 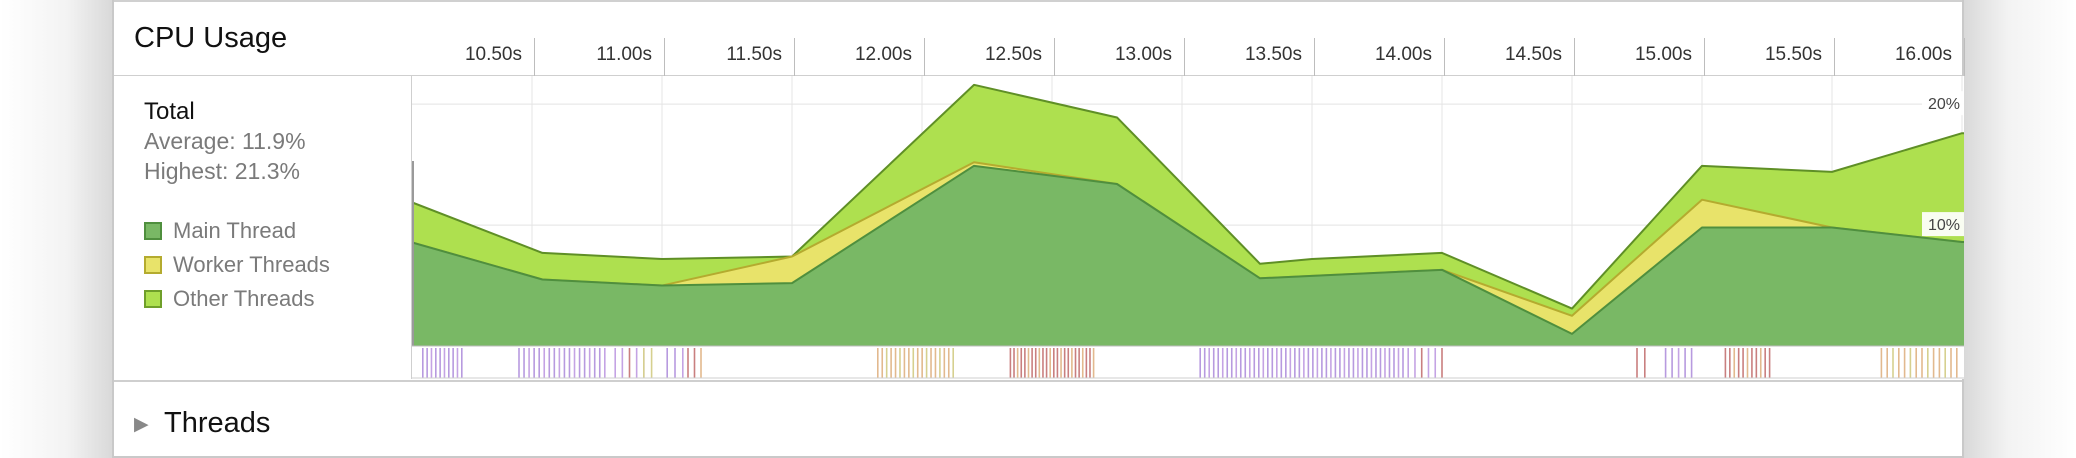 I want to click on window-backdrop-right, so click(x=2020, y=229).